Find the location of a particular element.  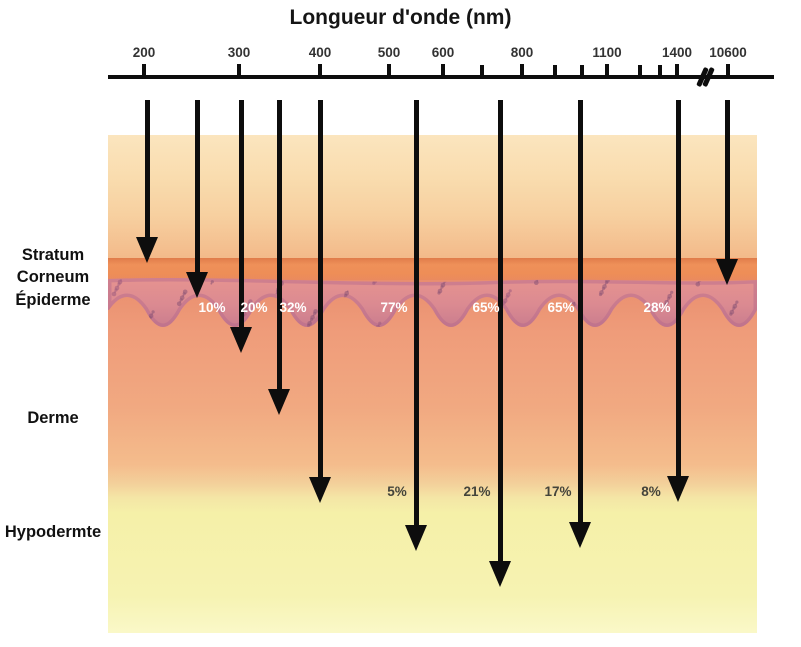

axis-tick-label: 10600 is located at coordinates (728, 52).